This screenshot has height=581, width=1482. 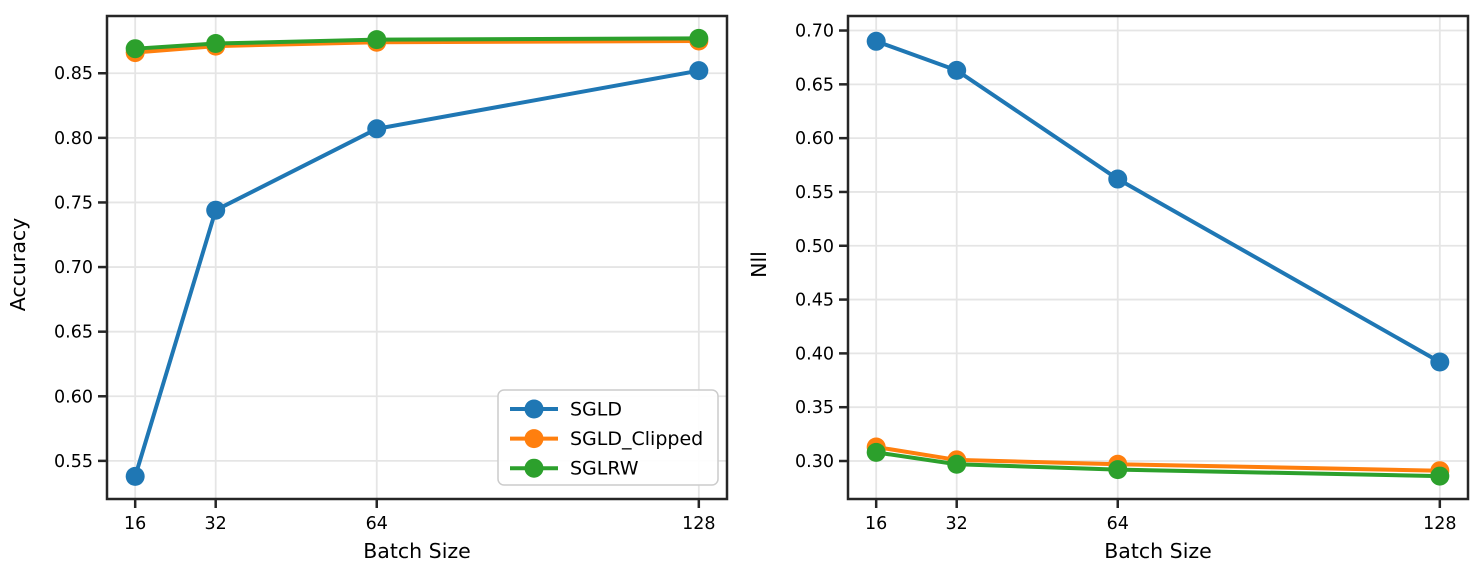 I want to click on y-axis-label: Nll, so click(x=759, y=264).